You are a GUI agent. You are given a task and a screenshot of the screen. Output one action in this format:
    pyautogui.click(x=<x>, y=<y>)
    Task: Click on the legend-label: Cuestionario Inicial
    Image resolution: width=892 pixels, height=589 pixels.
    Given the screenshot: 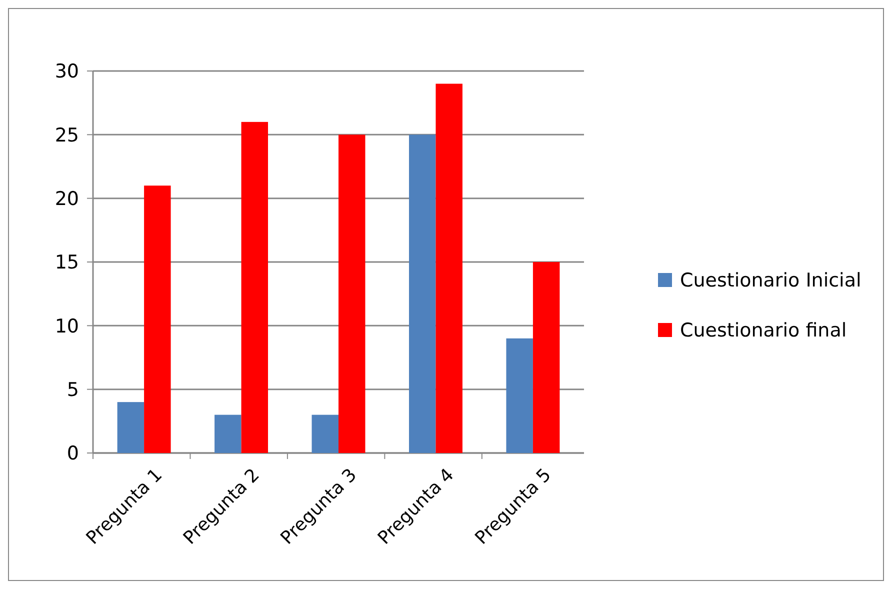 What is the action you would take?
    pyautogui.click(x=771, y=281)
    